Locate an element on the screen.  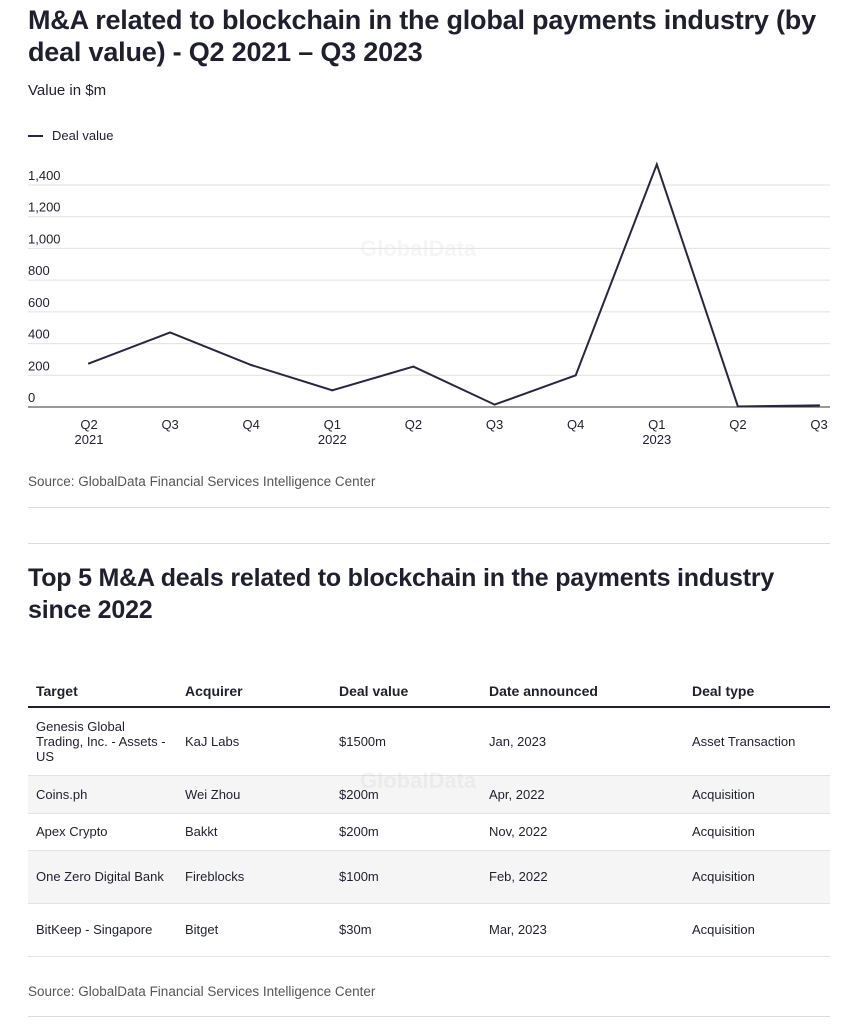
x-tick-year-label: 2021 is located at coordinates (89, 439).